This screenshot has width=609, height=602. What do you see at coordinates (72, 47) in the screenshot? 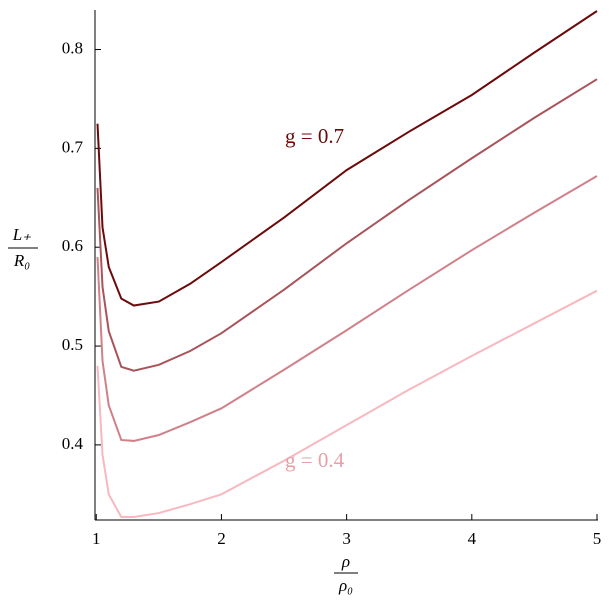
I see `y-tick-label: 0.8` at bounding box center [72, 47].